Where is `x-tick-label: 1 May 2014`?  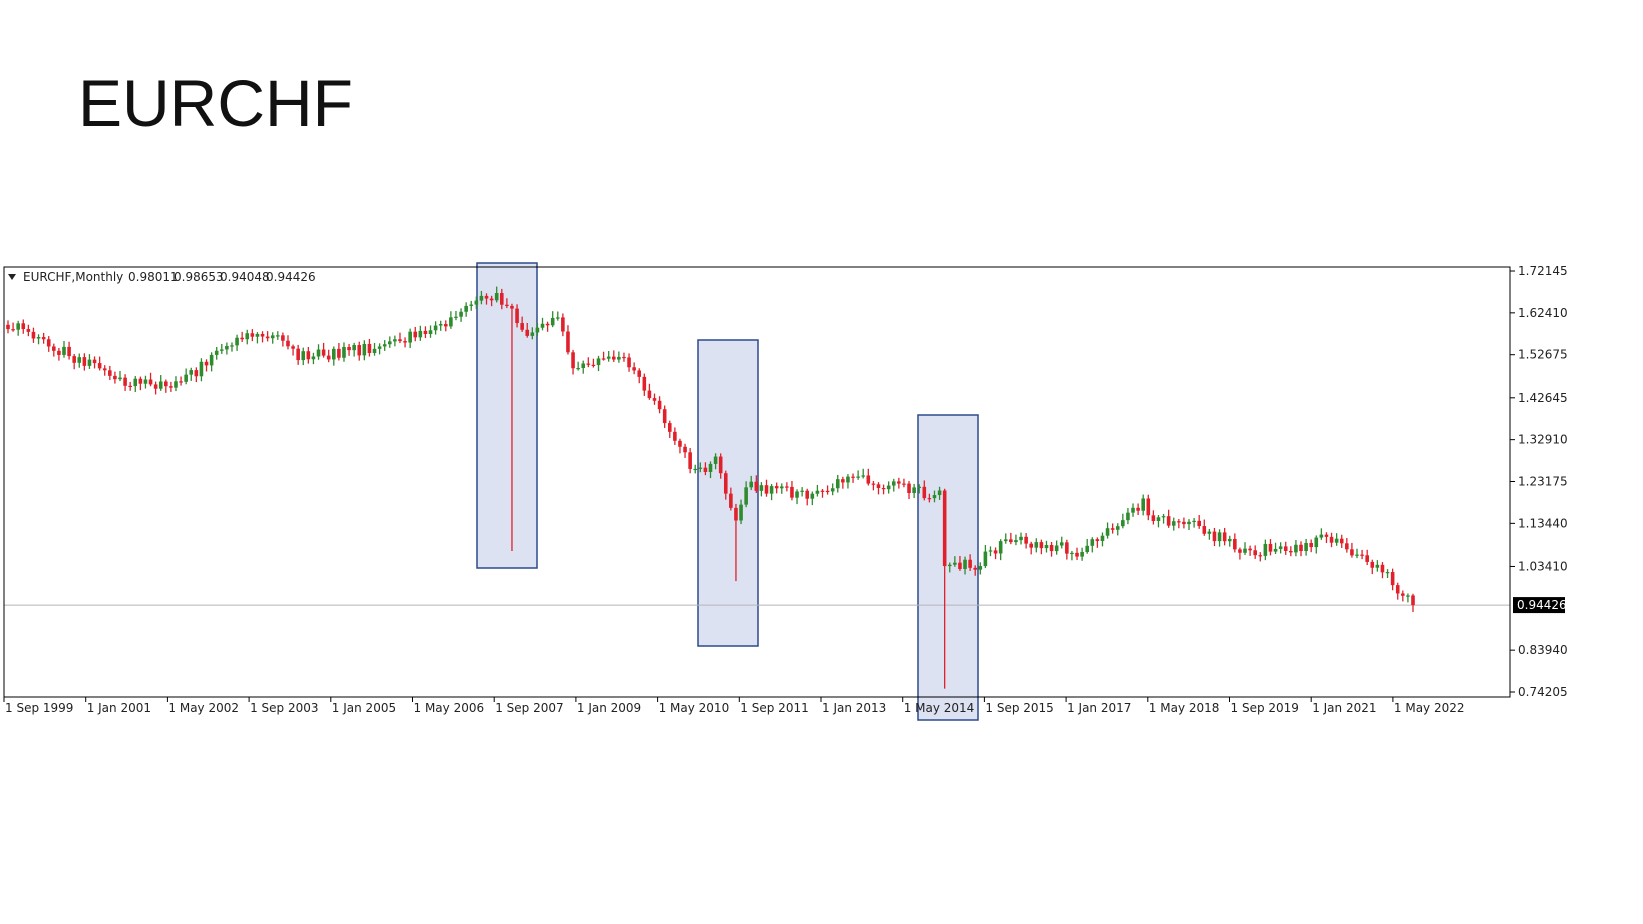 x-tick-label: 1 May 2014 is located at coordinates (939, 708).